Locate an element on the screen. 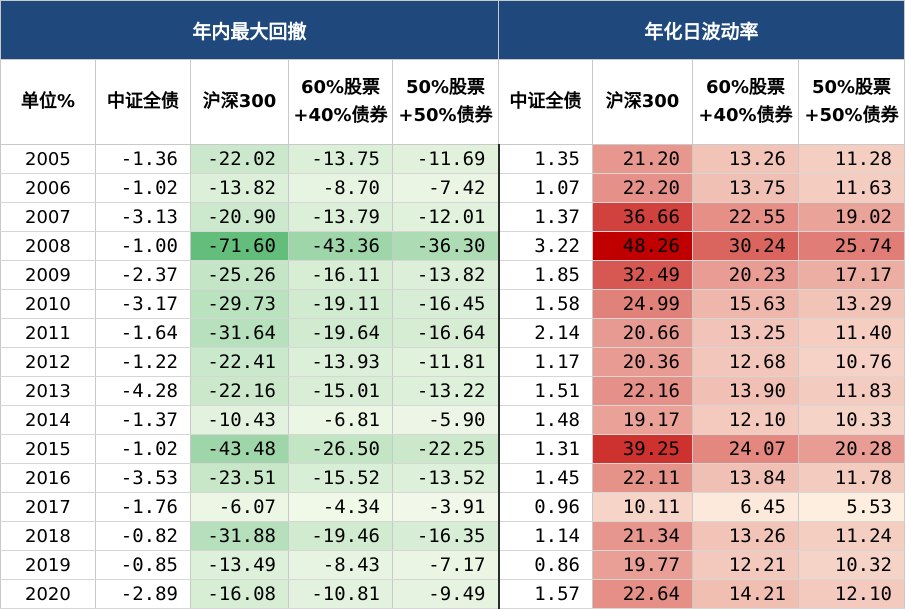  cell-year: 2018 is located at coordinates (48, 536).